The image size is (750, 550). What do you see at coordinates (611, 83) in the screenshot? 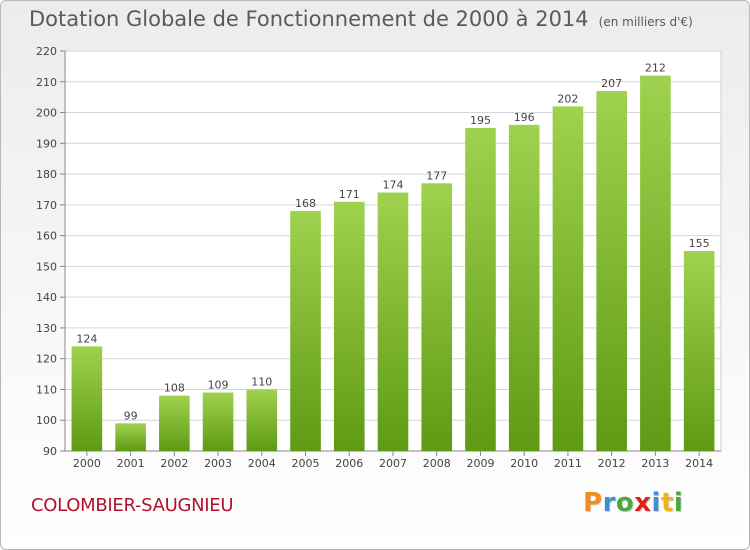
I see `bar-value-label: 207` at bounding box center [611, 83].